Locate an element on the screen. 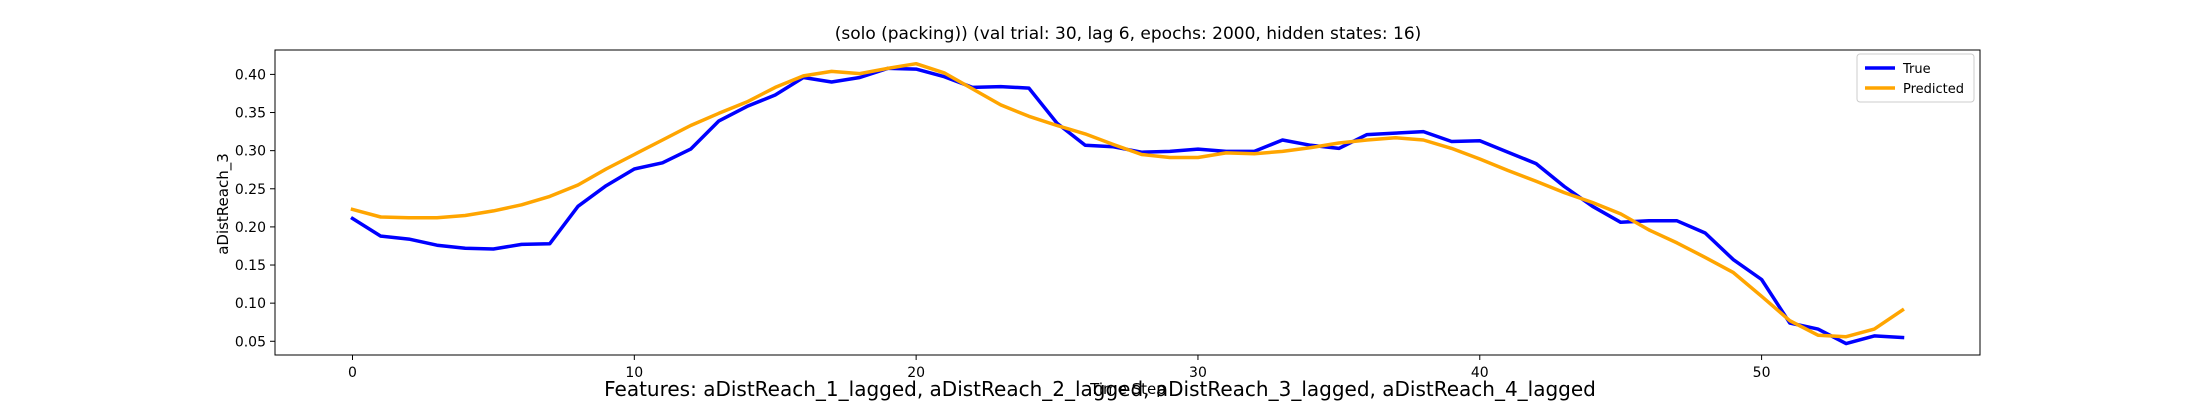 This screenshot has height=401, width=2200. y-tick-label: 0.05 is located at coordinates (250, 342).